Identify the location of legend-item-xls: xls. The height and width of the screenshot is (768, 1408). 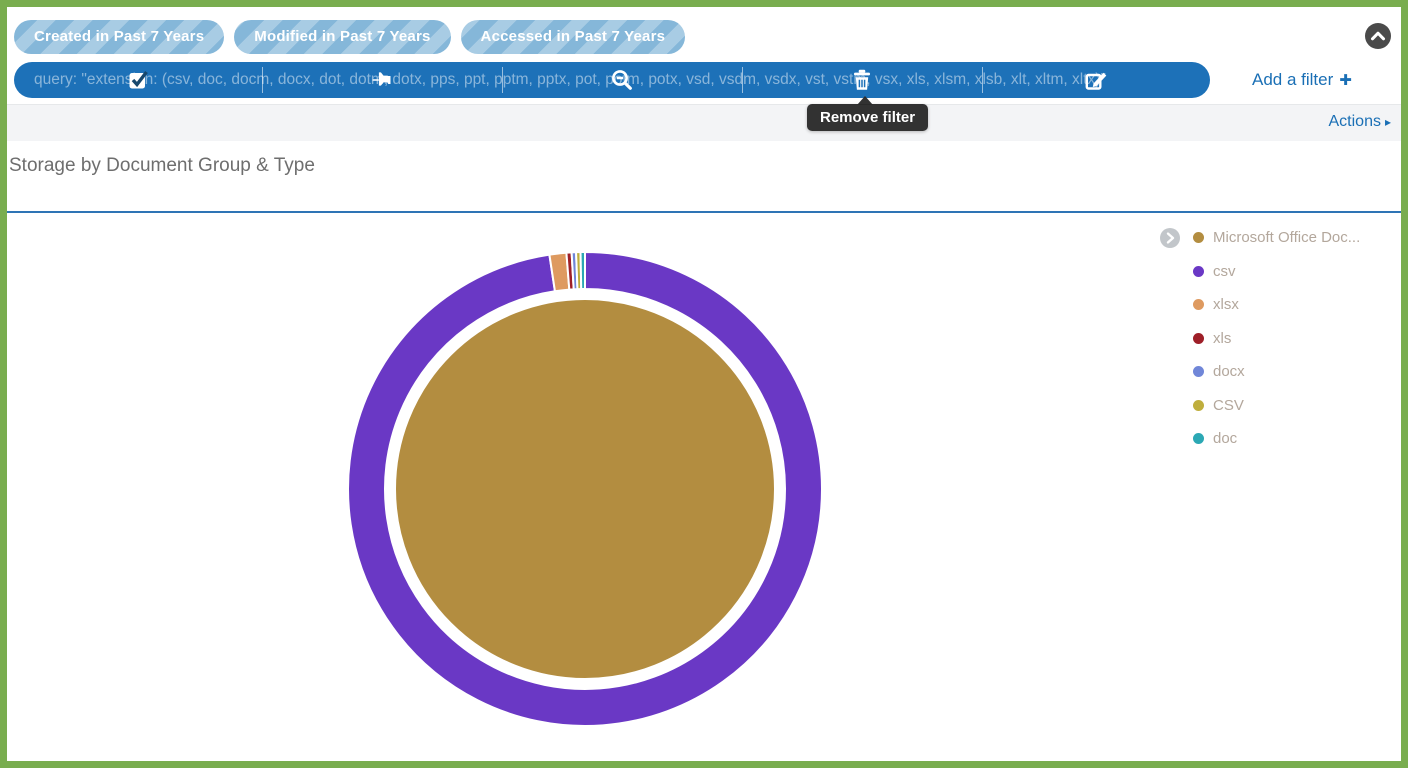
(1279, 339).